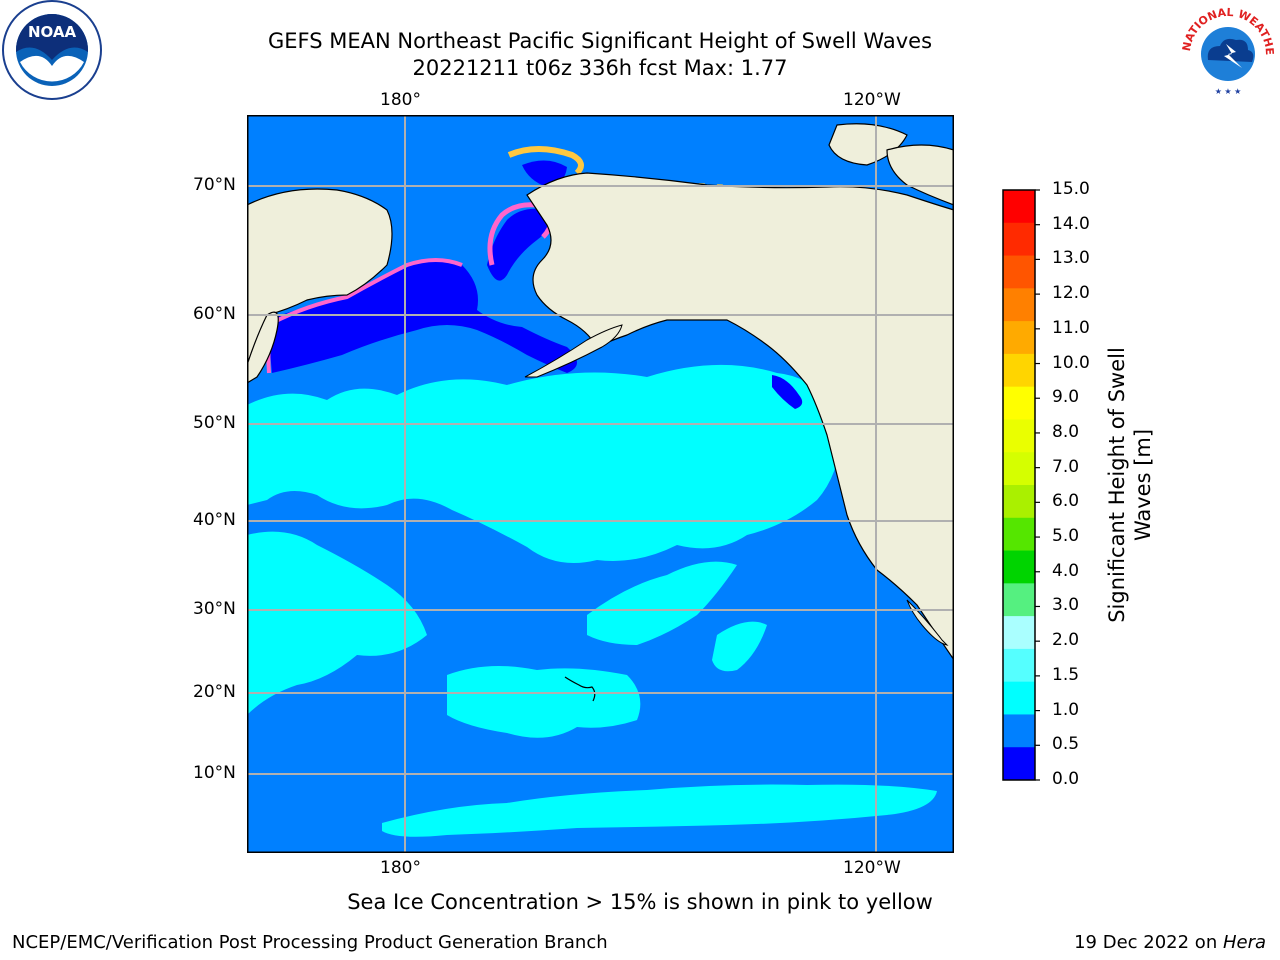 The image size is (1280, 960). What do you see at coordinates (1066, 397) in the screenshot?
I see `colorbar-tick-label: 9.0` at bounding box center [1066, 397].